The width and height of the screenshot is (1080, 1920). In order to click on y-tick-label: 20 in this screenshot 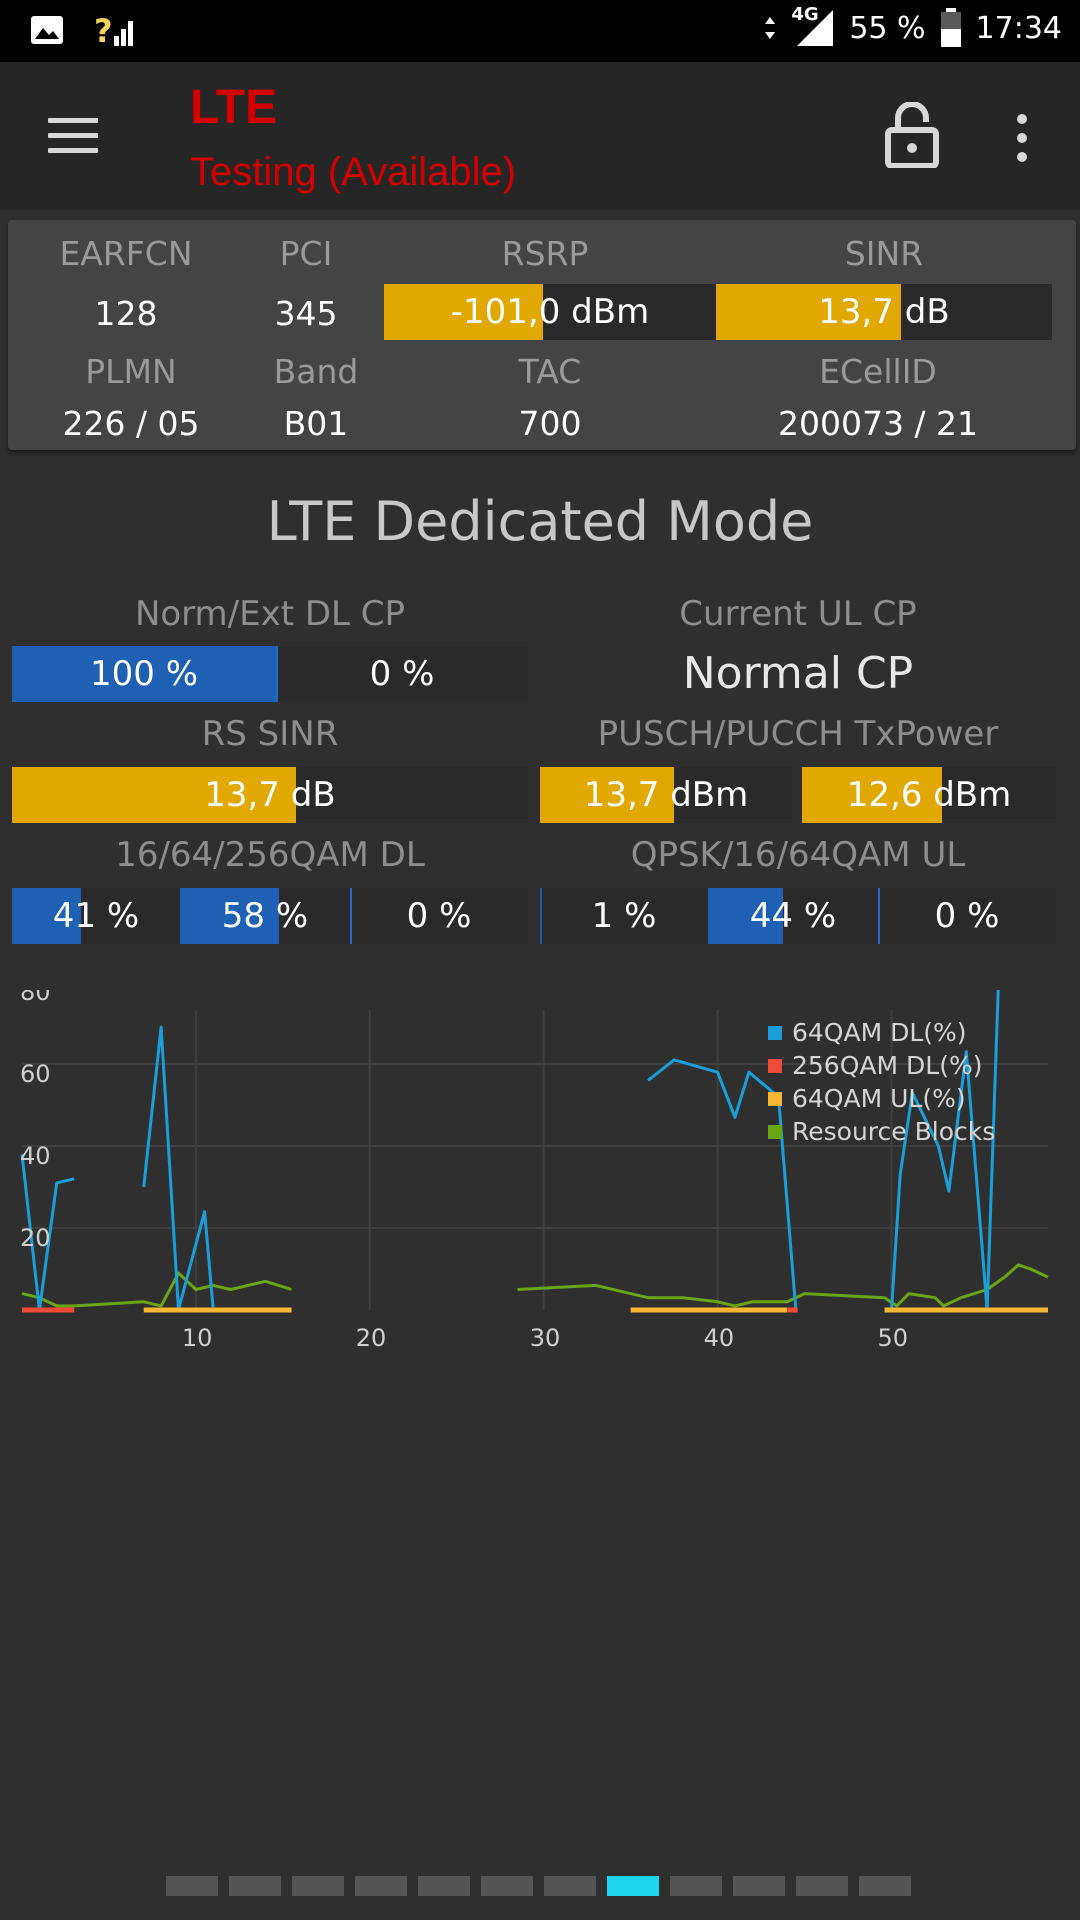, I will do `click(35, 1238)`.